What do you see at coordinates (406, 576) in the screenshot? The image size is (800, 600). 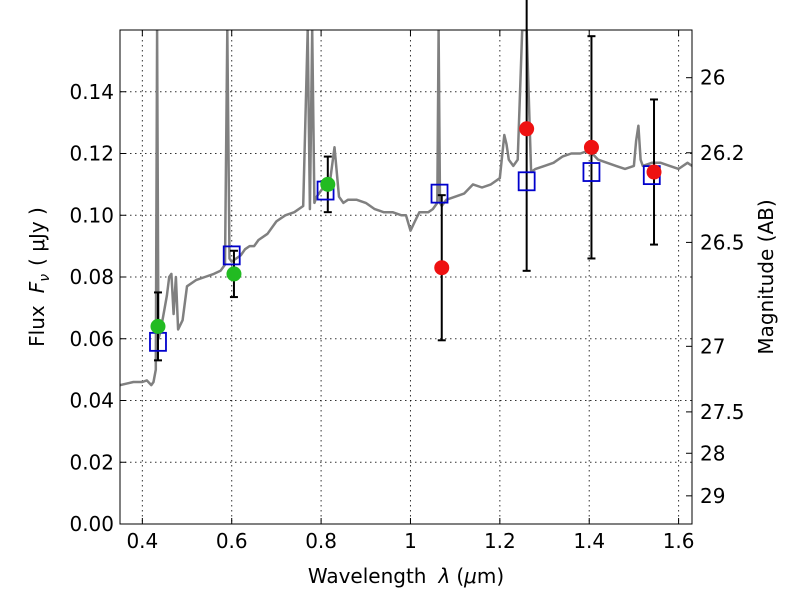 I see `x-axis-label: Wavelength λ (μm)` at bounding box center [406, 576].